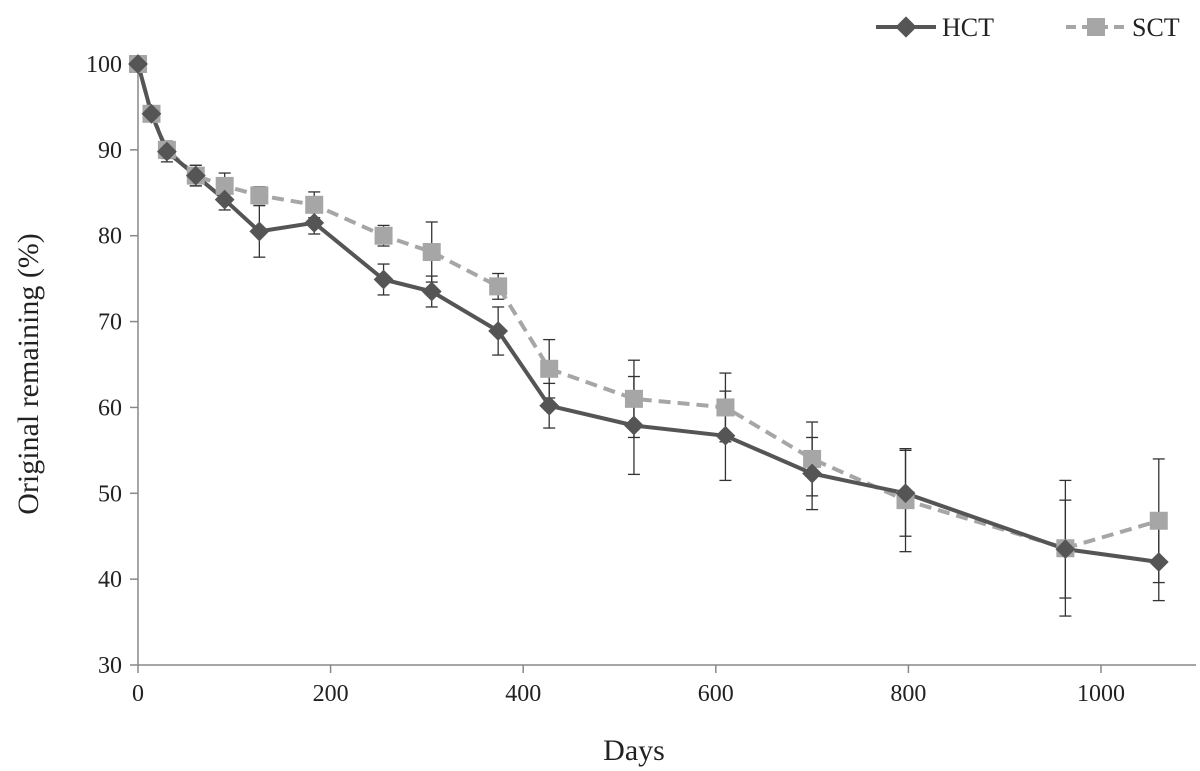 Image resolution: width=1200 pixels, height=771 pixels. I want to click on x-tick-label: 400, so click(523, 694).